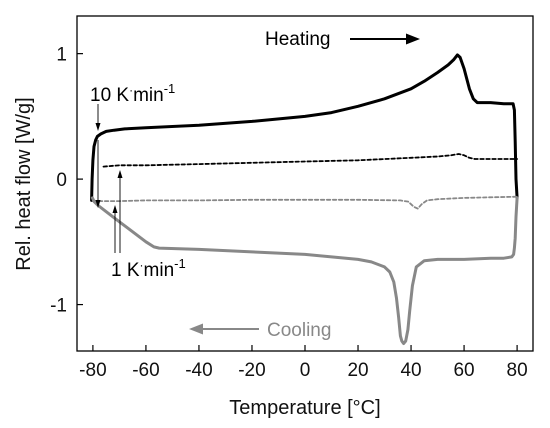 The height and width of the screenshot is (428, 550). What do you see at coordinates (61, 55) in the screenshot?
I see `y-tick-label: 1` at bounding box center [61, 55].